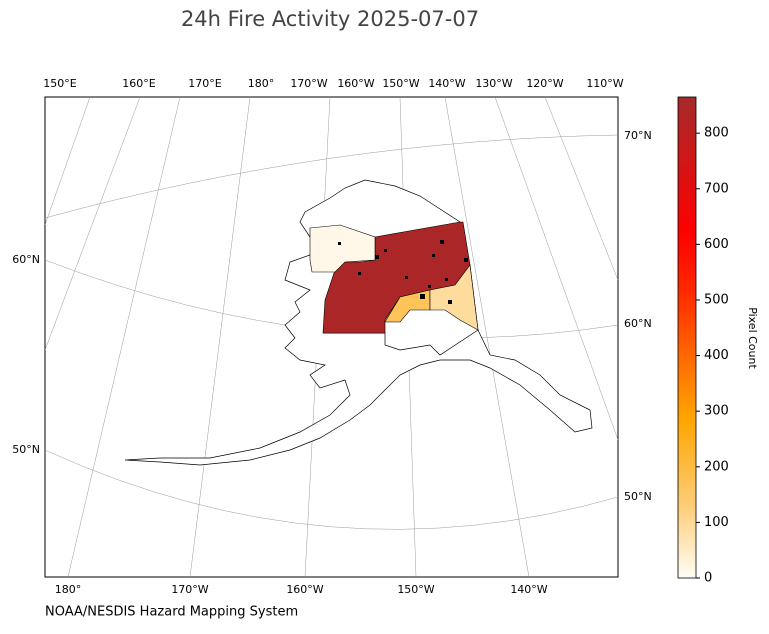 The height and width of the screenshot is (634, 769). What do you see at coordinates (403, 272) in the screenshot?
I see `fire-detections` at bounding box center [403, 272].